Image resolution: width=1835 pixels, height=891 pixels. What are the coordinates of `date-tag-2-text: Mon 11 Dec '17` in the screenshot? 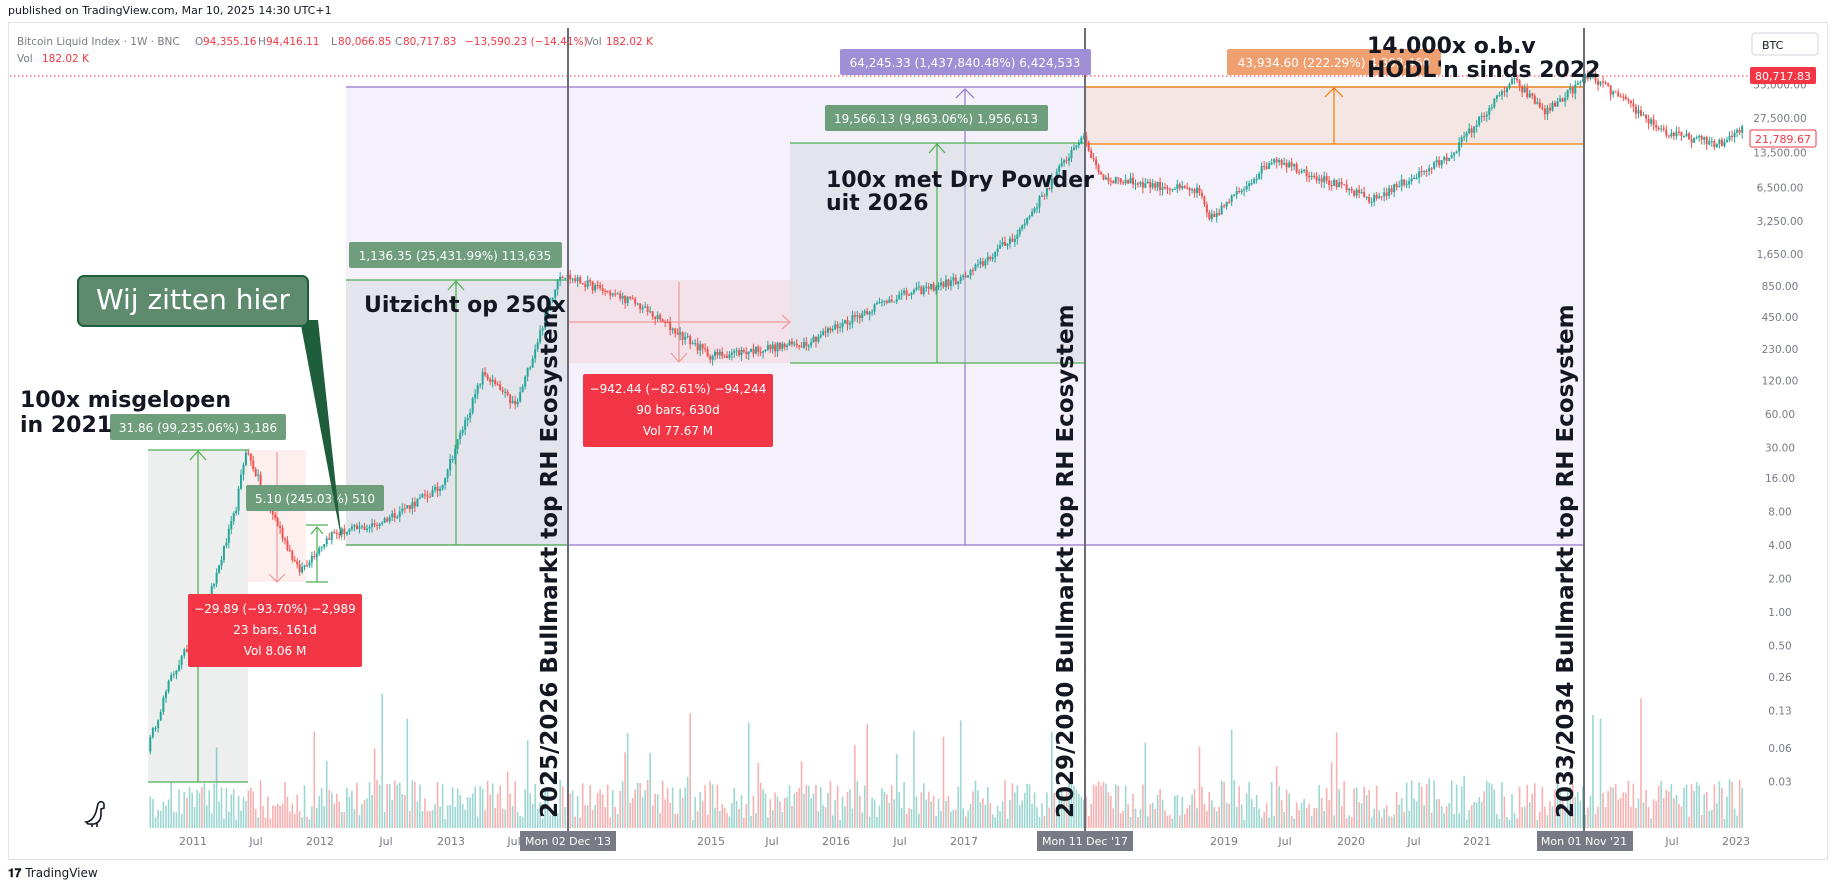 It's located at (1085, 841).